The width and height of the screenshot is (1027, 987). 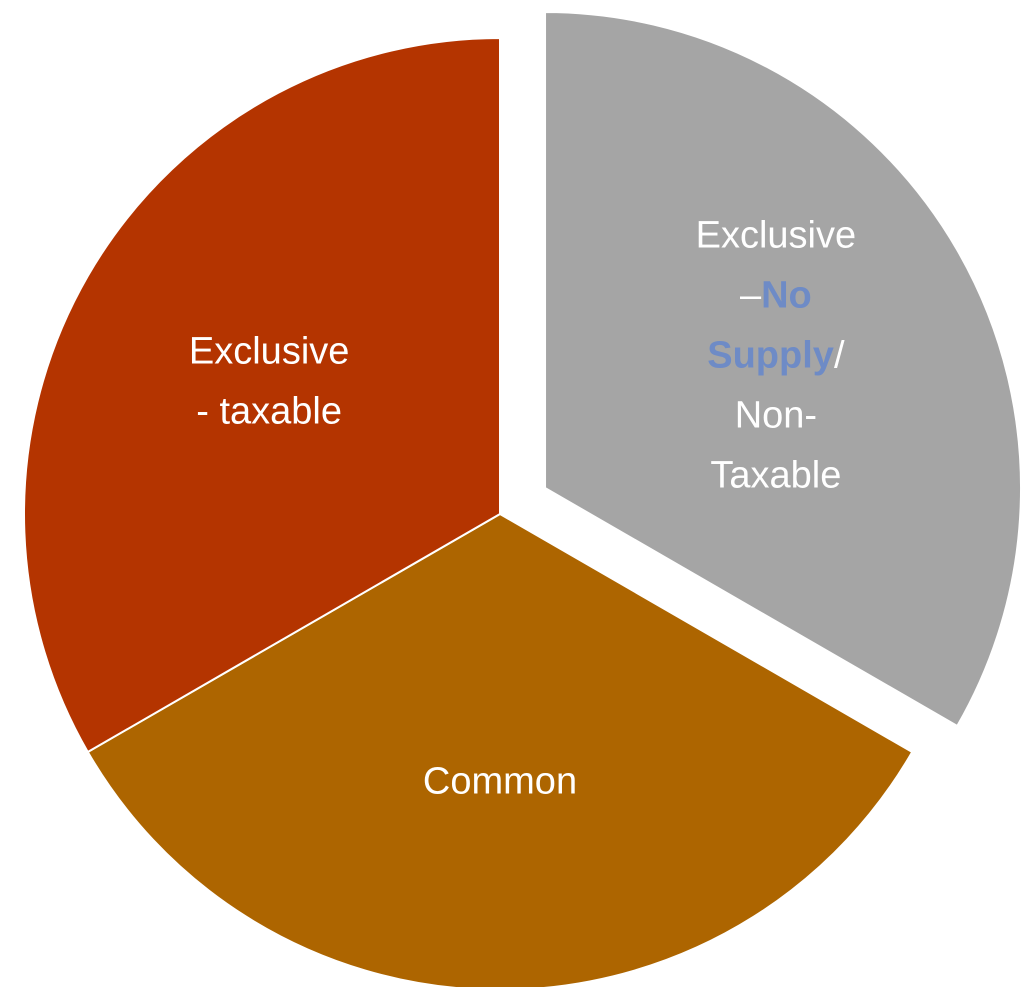 What do you see at coordinates (786, 296) in the screenshot?
I see `slice-label-0-line-1-seg-1: No` at bounding box center [786, 296].